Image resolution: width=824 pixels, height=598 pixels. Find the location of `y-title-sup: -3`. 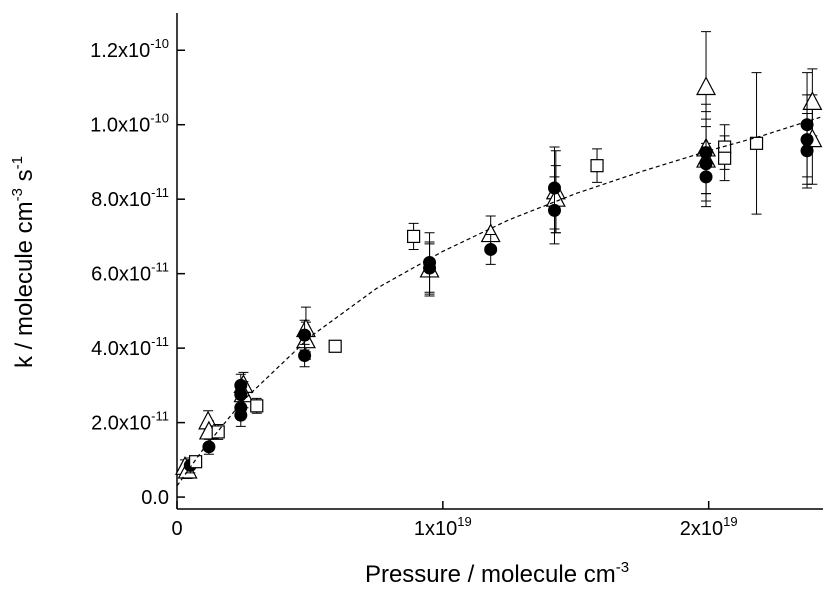

y-title-sup: -3 is located at coordinates (17, 194).